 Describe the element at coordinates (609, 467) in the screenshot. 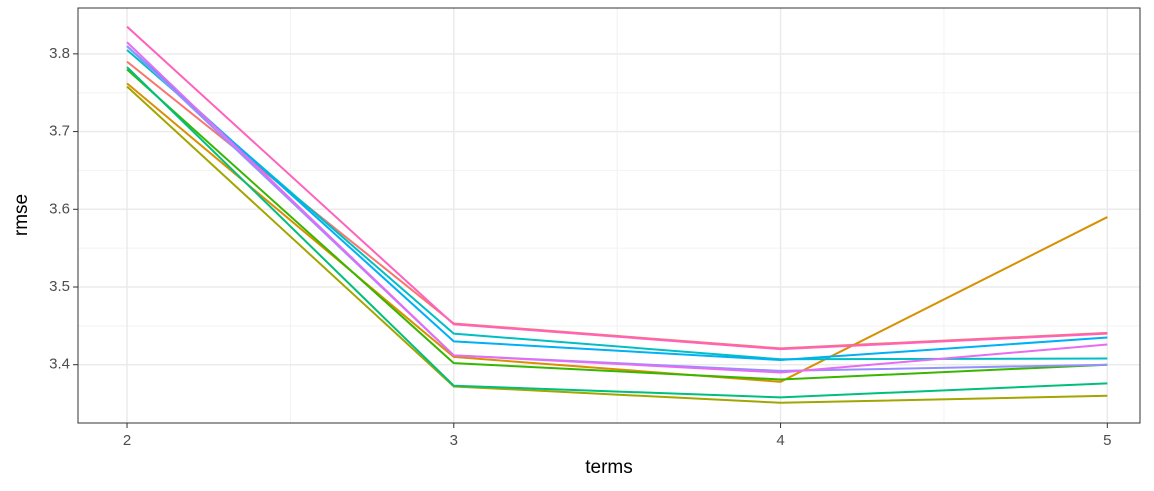

I see `x-axis-title: terms` at that location.